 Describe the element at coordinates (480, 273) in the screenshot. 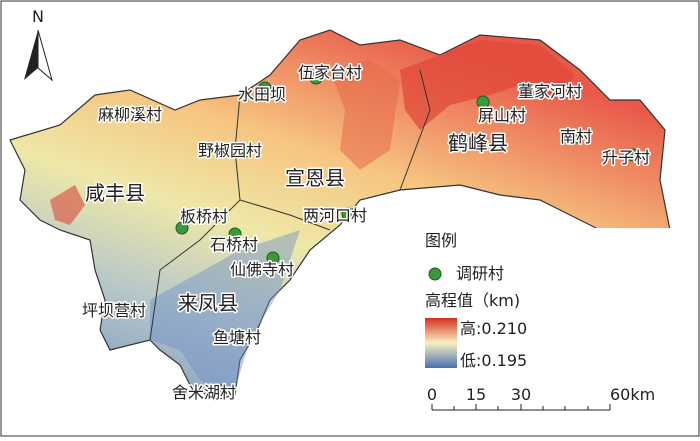

I see `legend-marker-label: 调研村` at that location.